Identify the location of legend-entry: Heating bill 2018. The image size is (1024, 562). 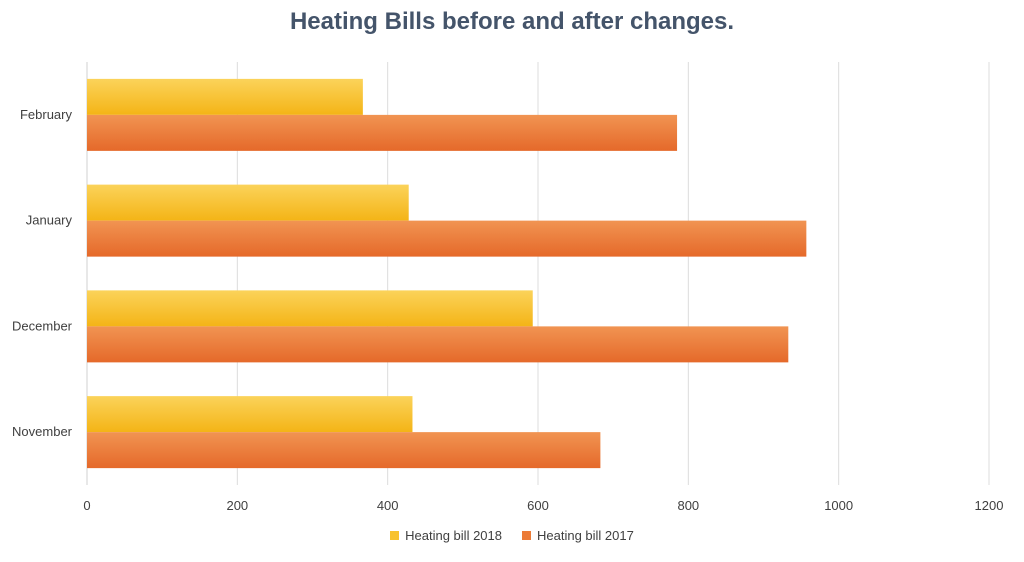
(446, 535).